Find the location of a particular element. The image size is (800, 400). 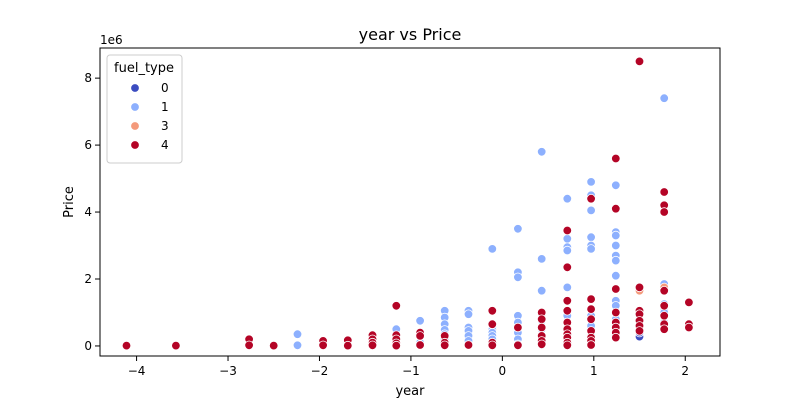

x-tick-label: −1 is located at coordinates (411, 371).